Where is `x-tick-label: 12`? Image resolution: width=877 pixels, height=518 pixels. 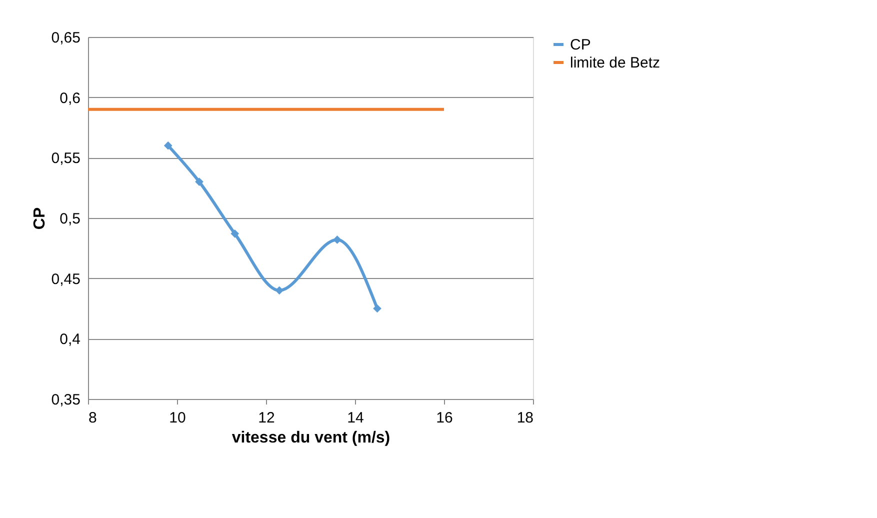 x-tick-label: 12 is located at coordinates (266, 418).